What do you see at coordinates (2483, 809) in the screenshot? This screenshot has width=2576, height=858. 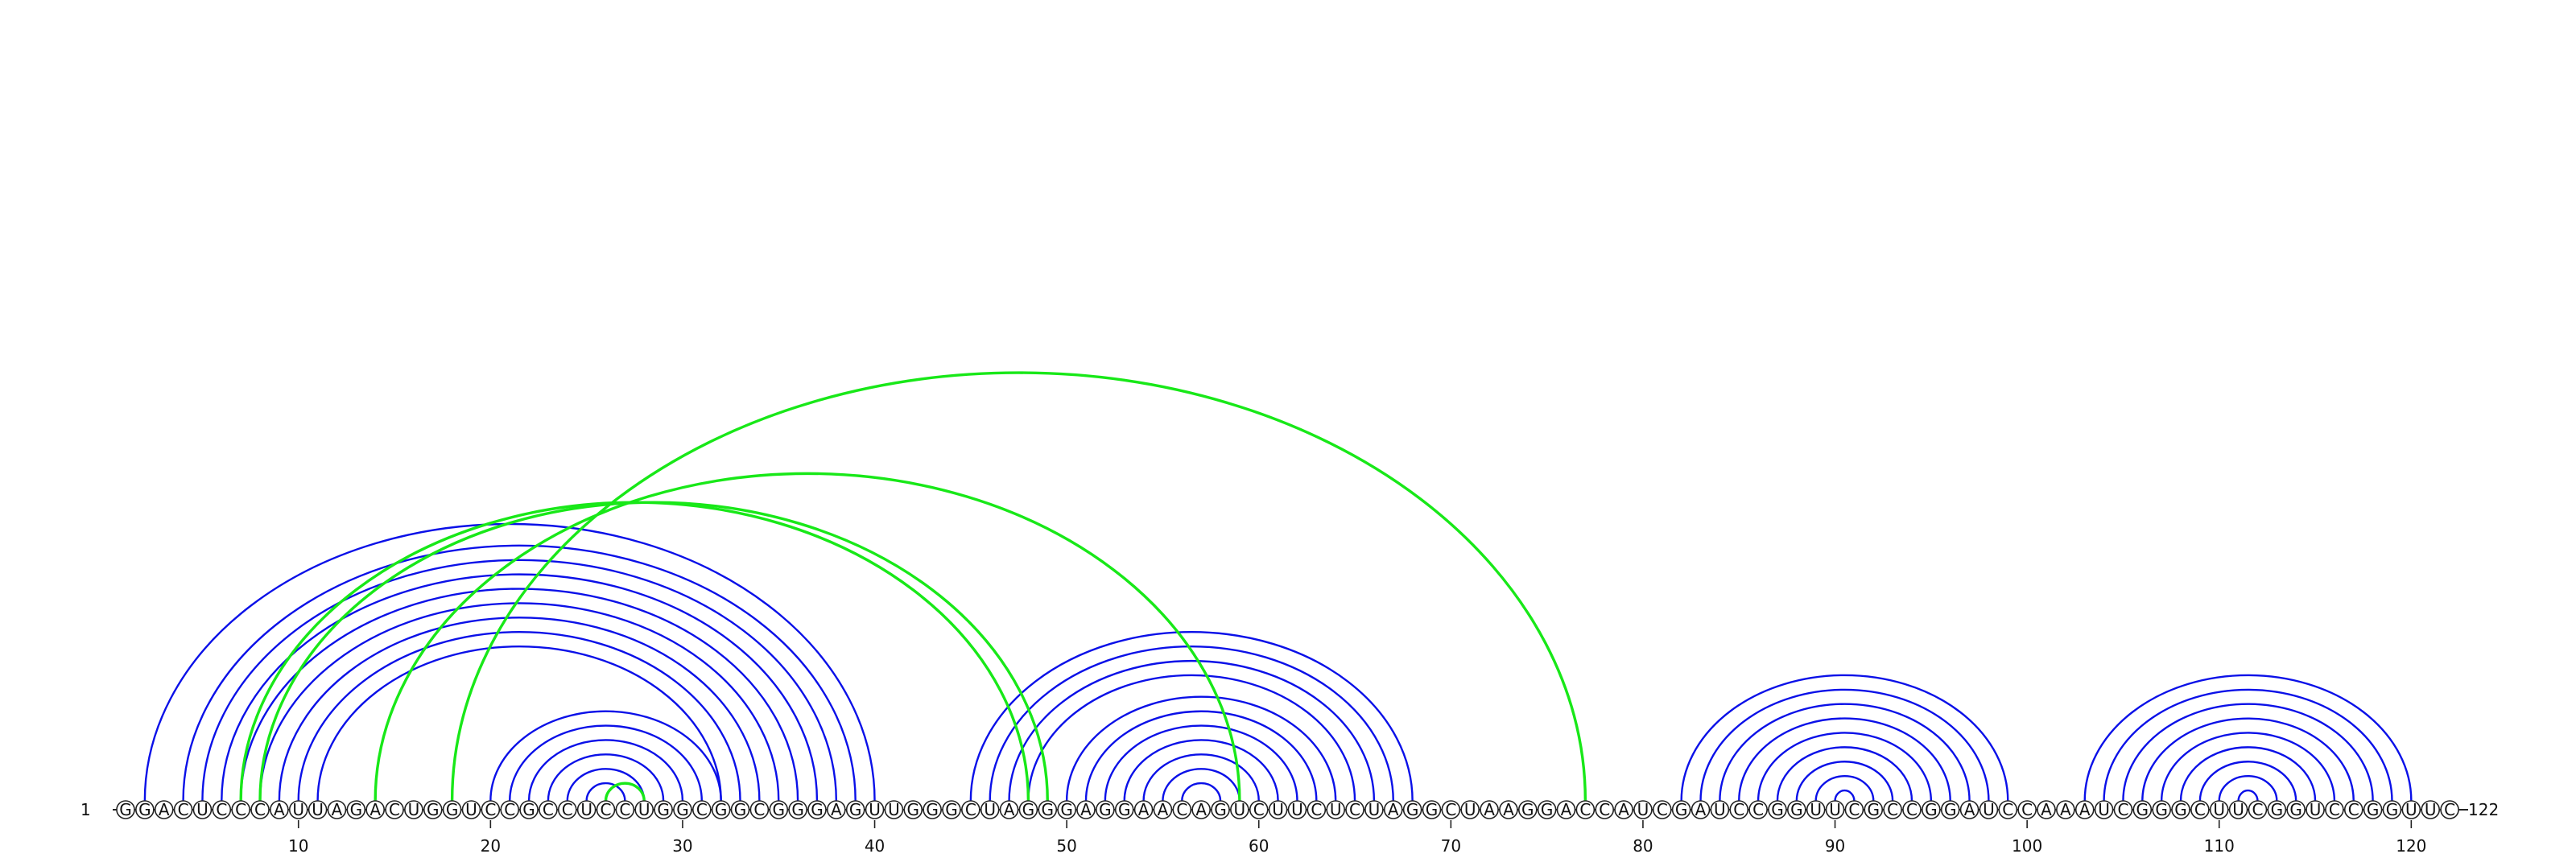 I see `end-position-label: 122` at bounding box center [2483, 809].